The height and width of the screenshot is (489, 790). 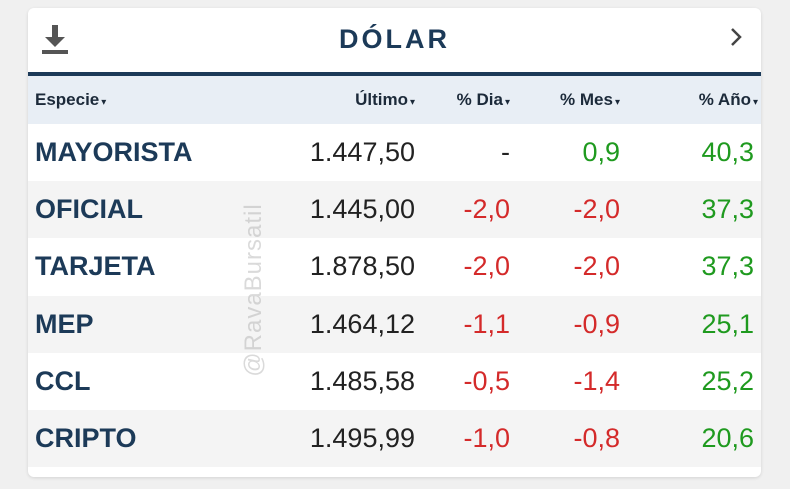 I want to click on mes-cell: 0,9, so click(x=601, y=152).